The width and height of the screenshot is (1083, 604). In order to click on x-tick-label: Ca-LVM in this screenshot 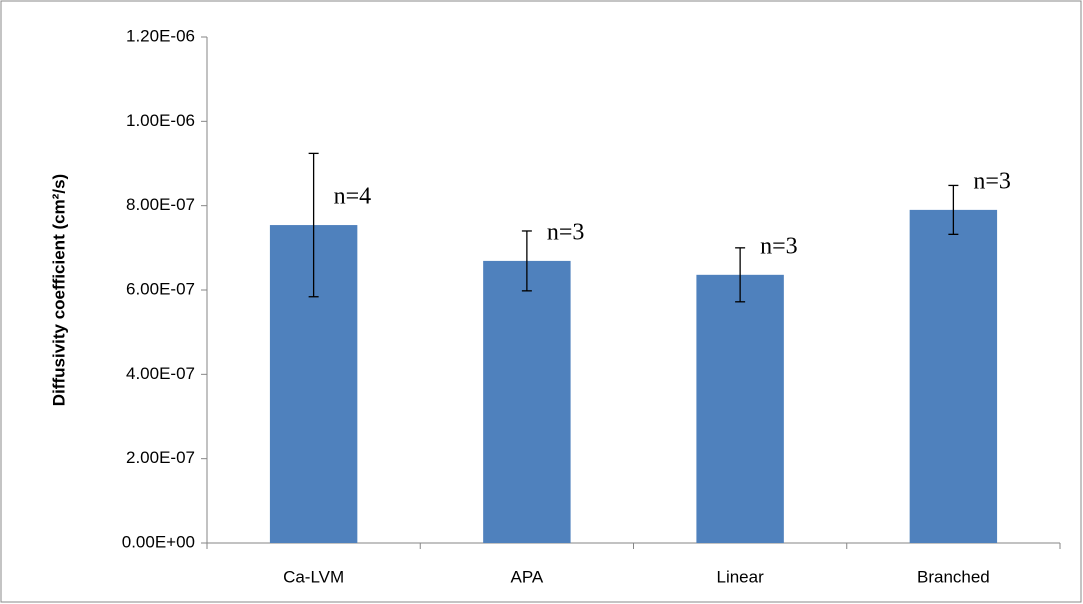, I will do `click(313, 576)`.